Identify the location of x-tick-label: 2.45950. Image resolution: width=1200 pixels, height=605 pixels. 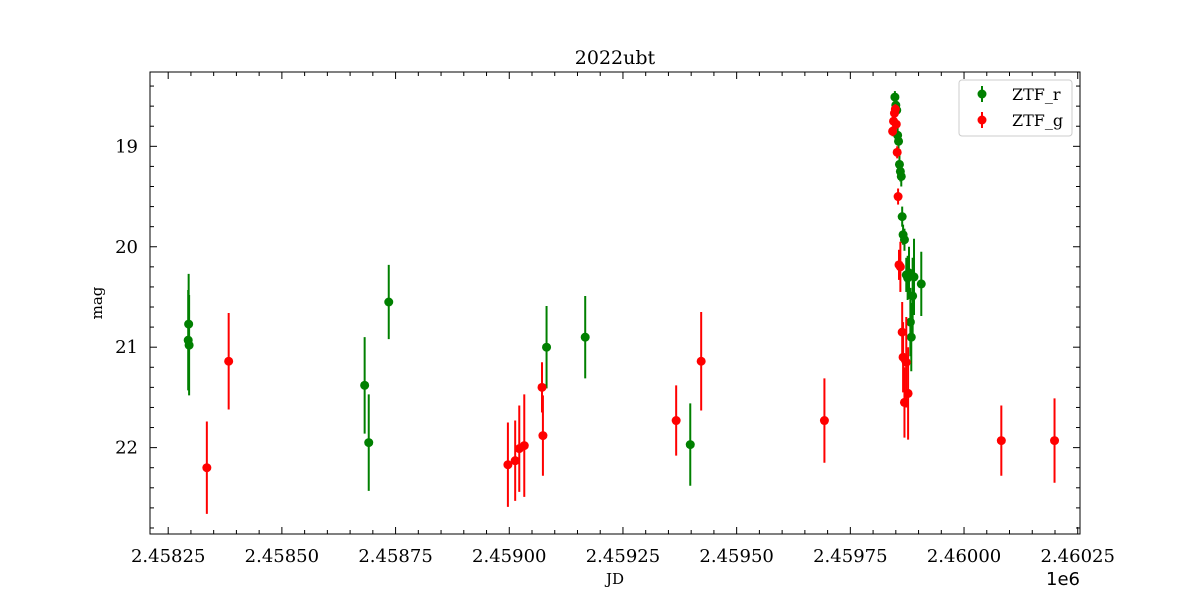
(736, 556).